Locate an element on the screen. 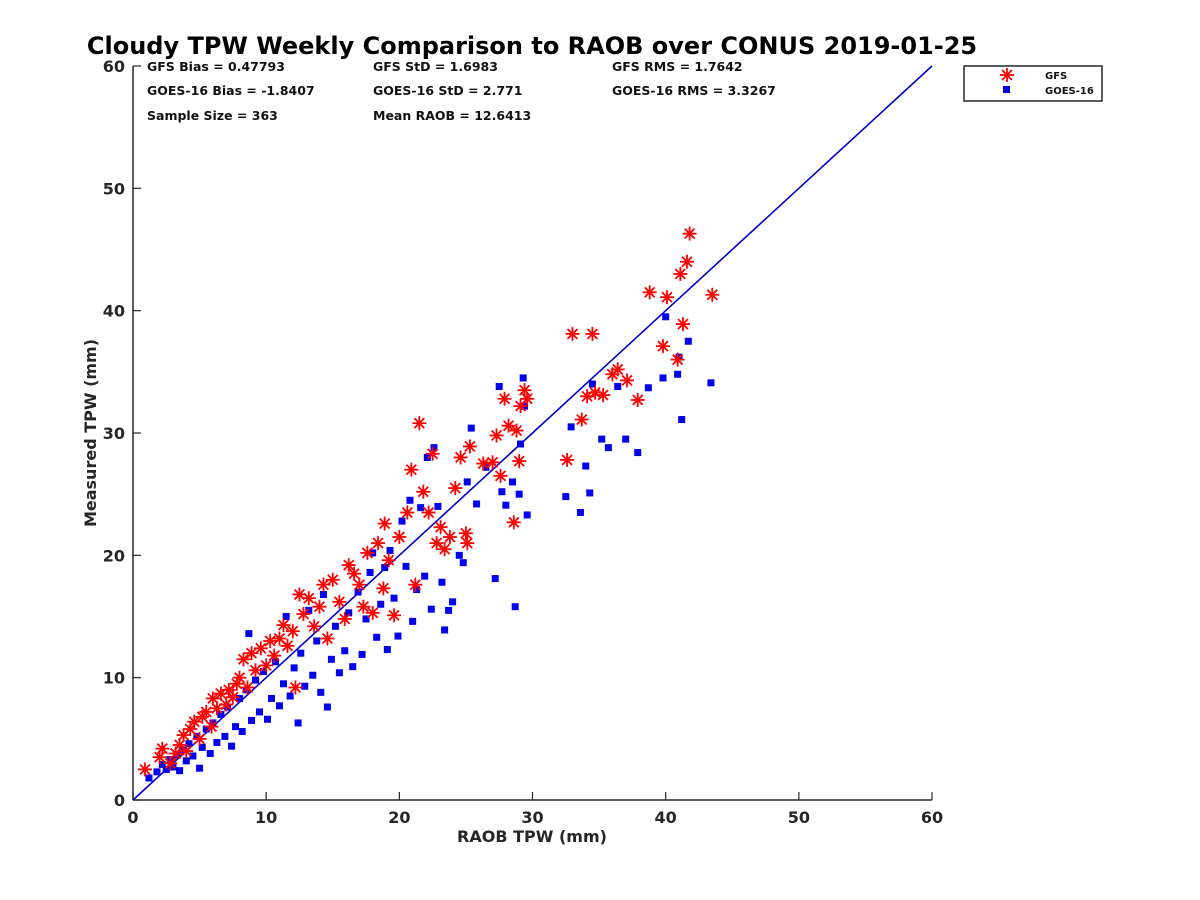  y-tick-label: 20 is located at coordinates (114, 555).